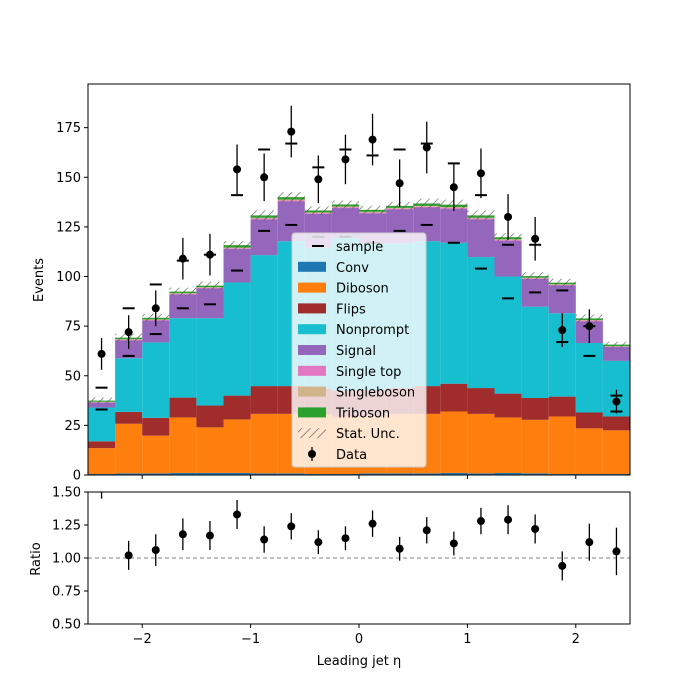 This screenshot has width=700, height=700. I want to click on main-x-ticks, so click(359, 477).